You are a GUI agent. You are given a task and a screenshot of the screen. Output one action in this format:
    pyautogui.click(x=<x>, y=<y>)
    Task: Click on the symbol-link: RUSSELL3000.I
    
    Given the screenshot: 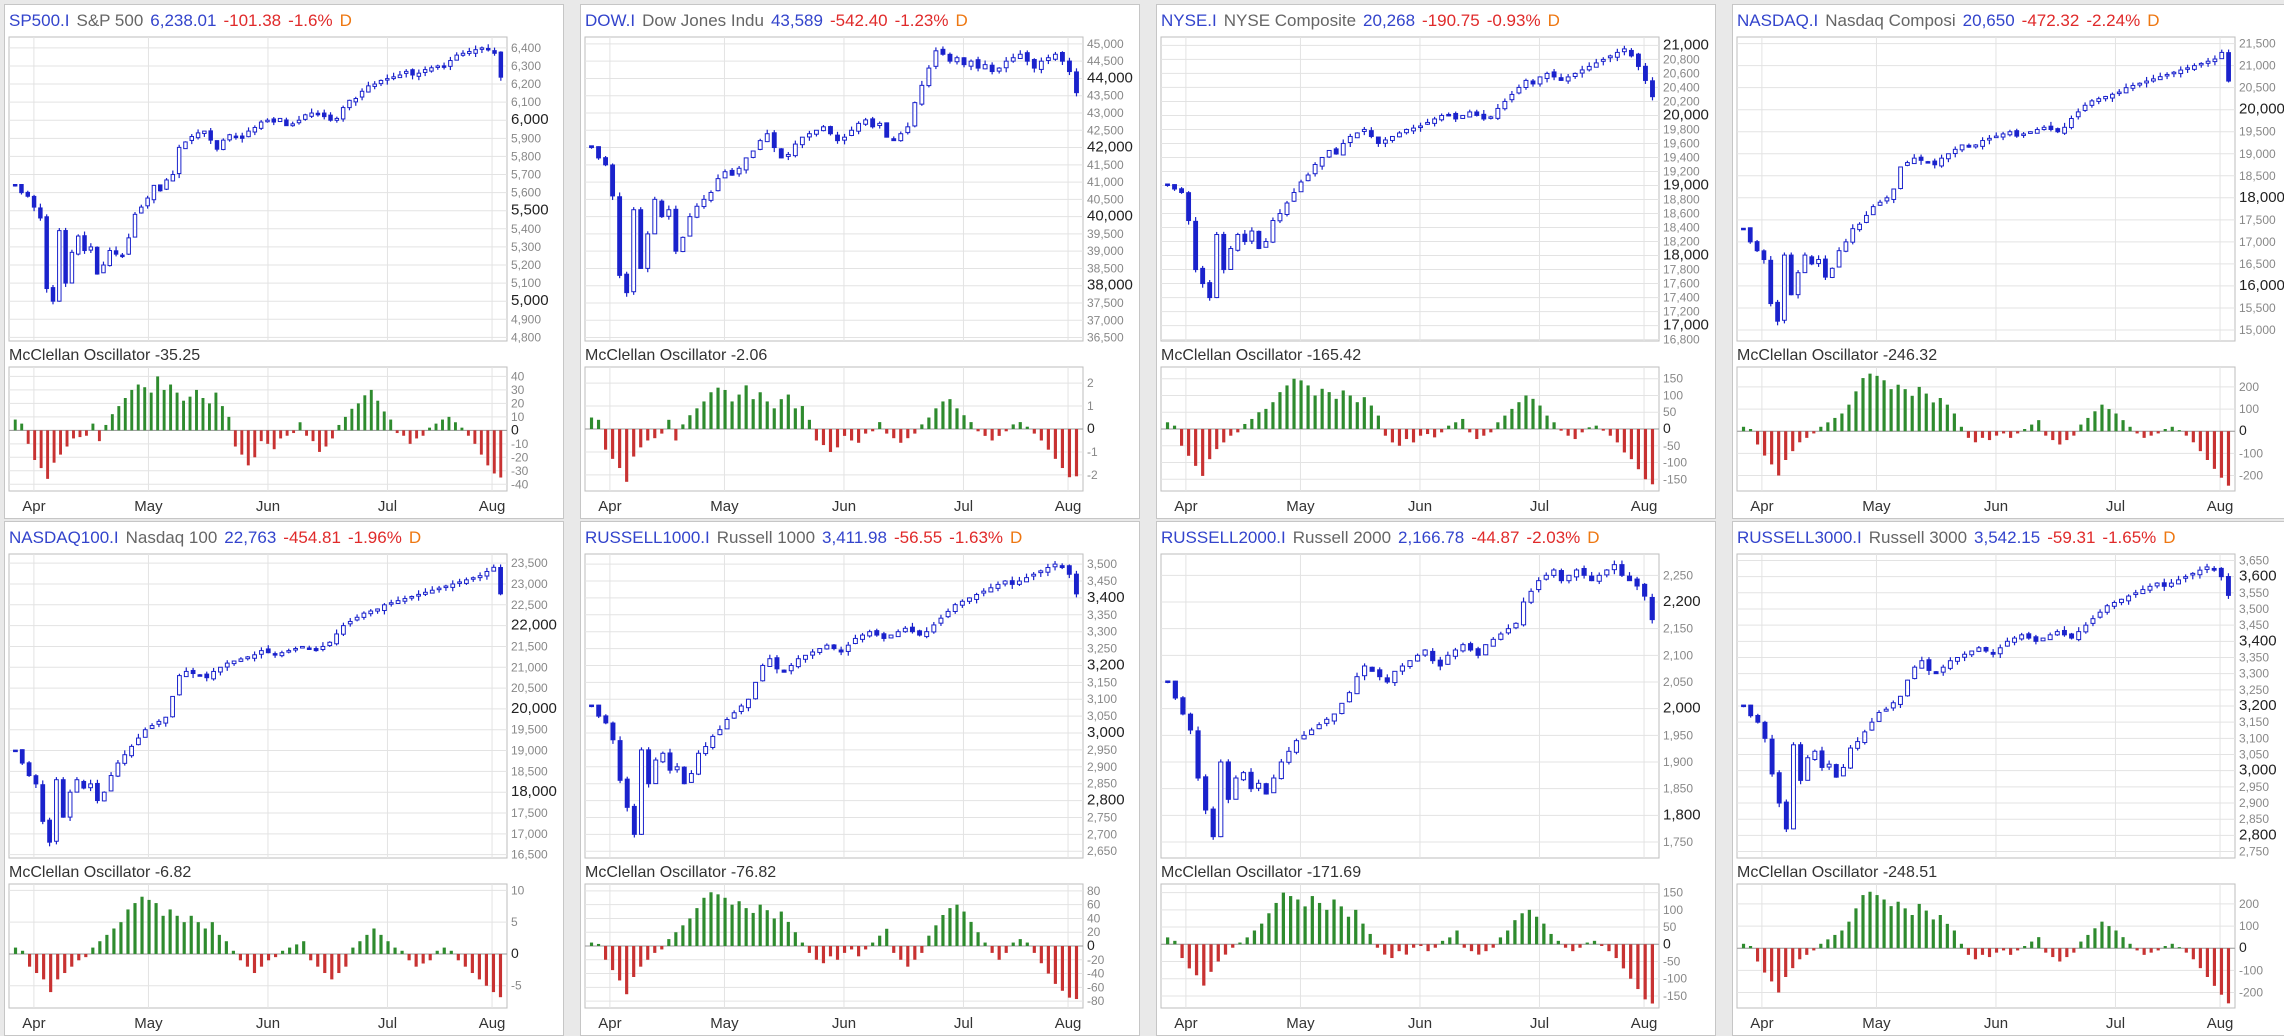 What is the action you would take?
    pyautogui.click(x=1799, y=537)
    